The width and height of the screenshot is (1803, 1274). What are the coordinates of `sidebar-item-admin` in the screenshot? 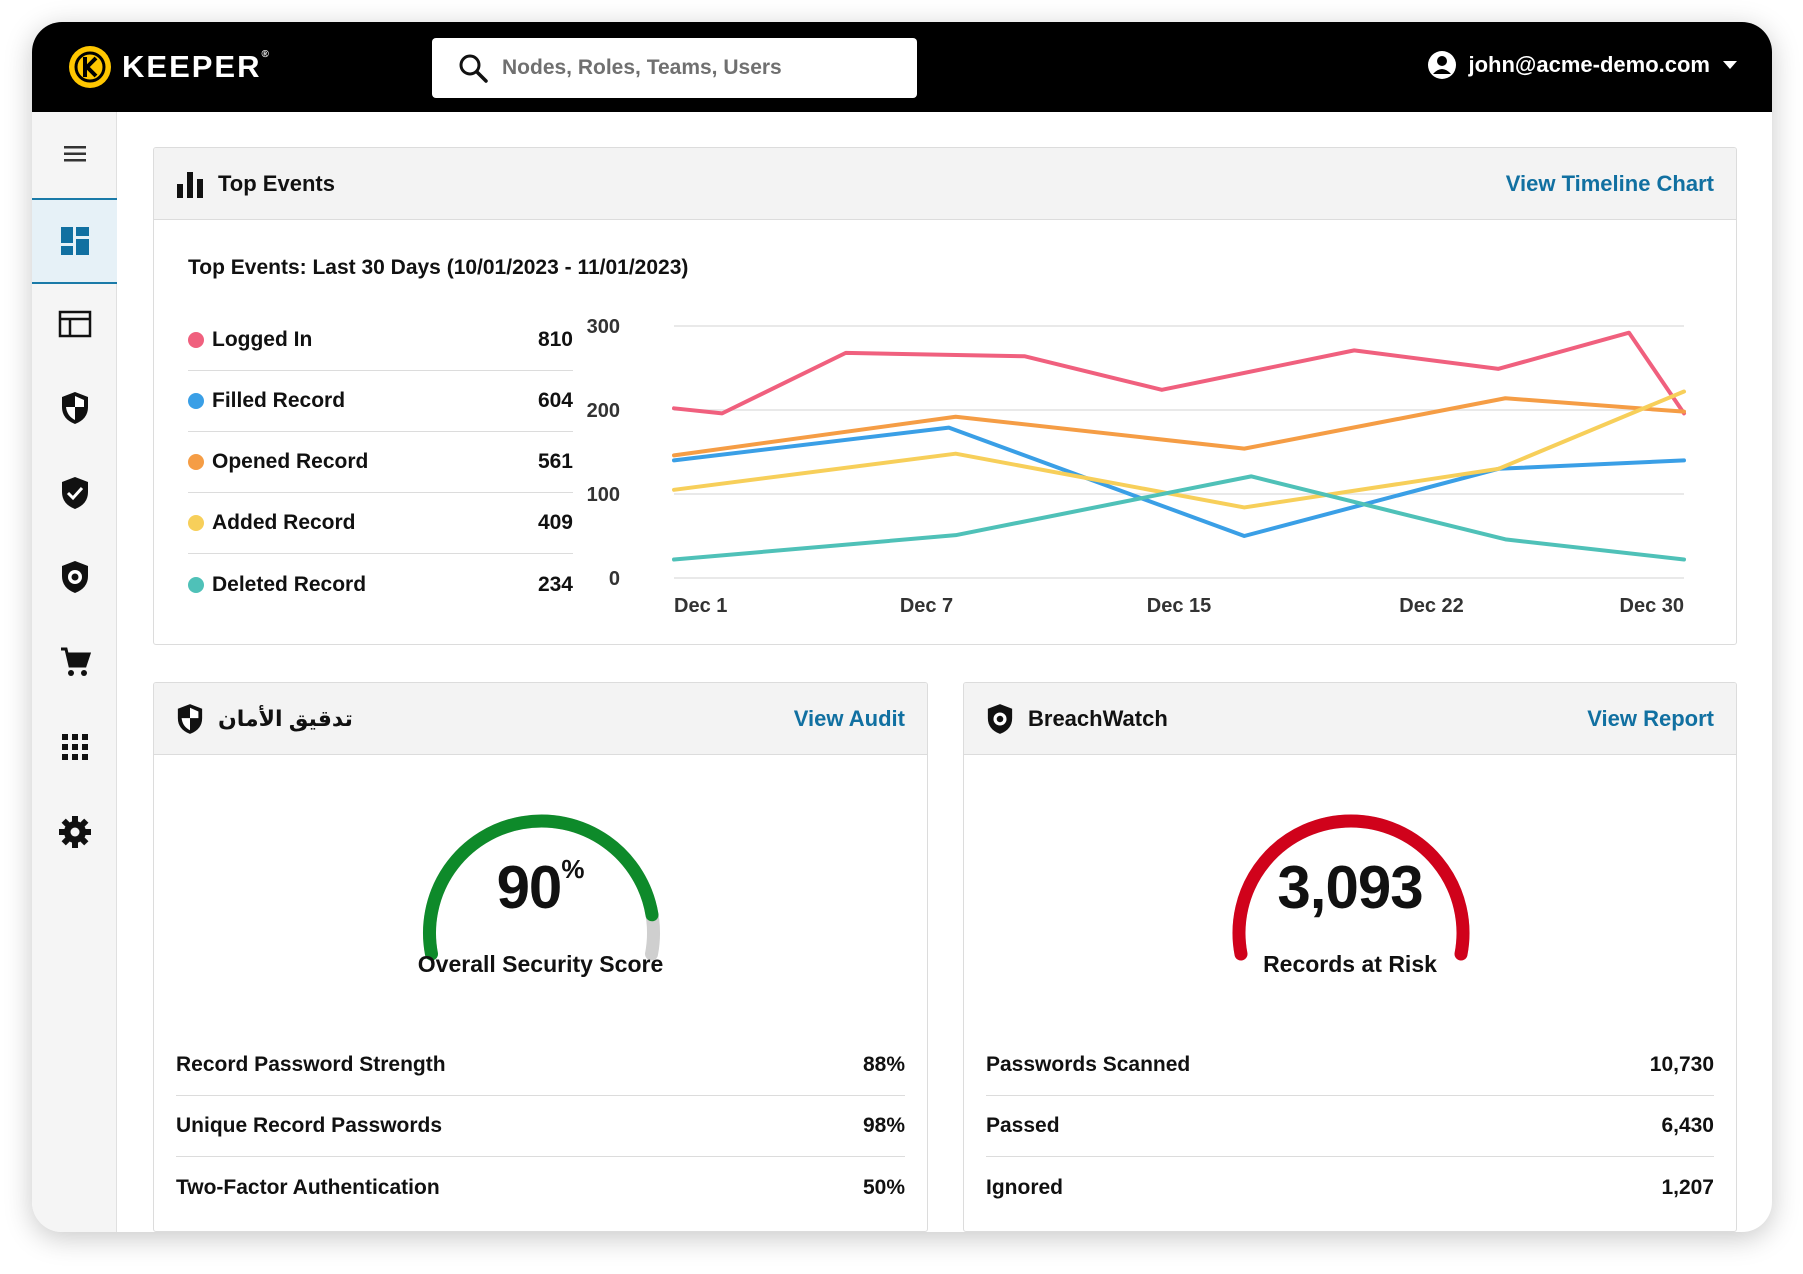 It's located at (74, 324).